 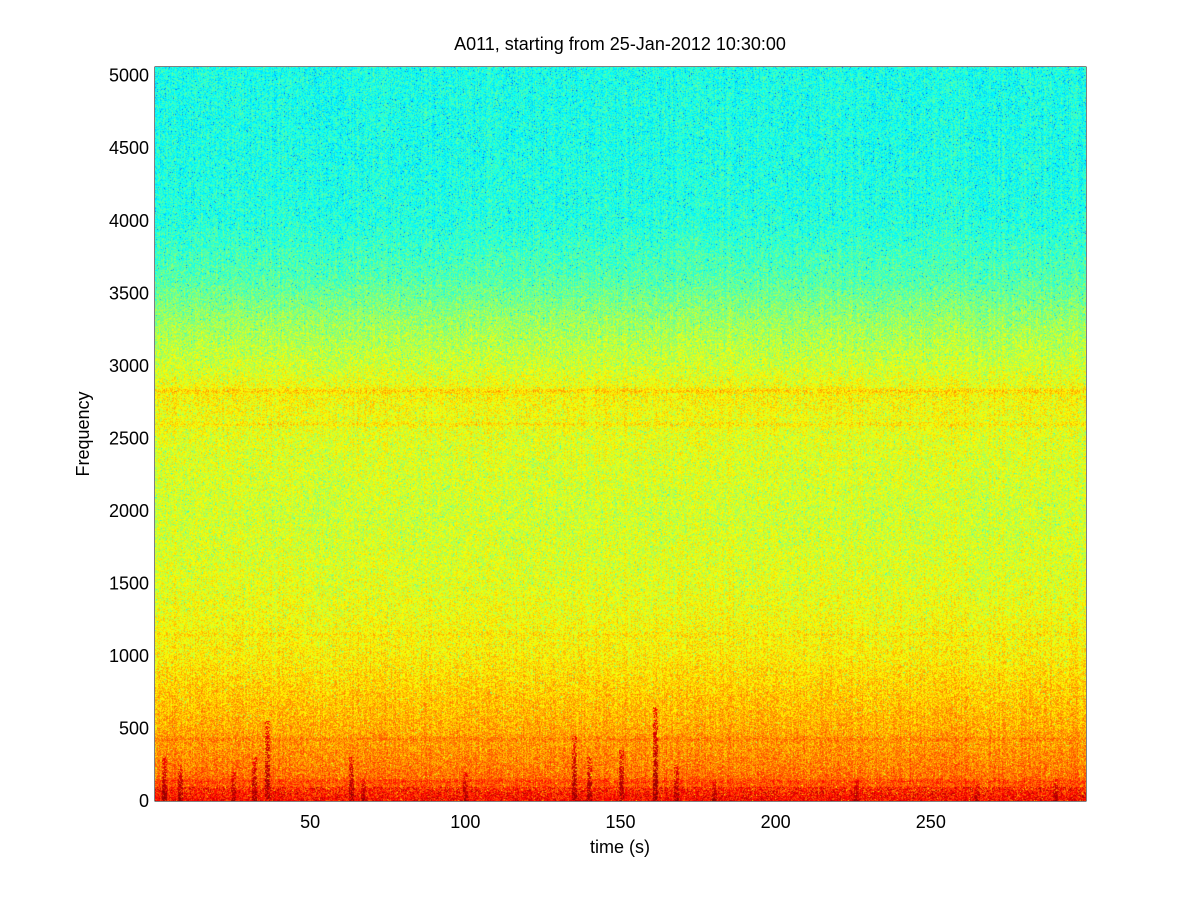 What do you see at coordinates (129, 511) in the screenshot?
I see `y-tick-label: 2000` at bounding box center [129, 511].